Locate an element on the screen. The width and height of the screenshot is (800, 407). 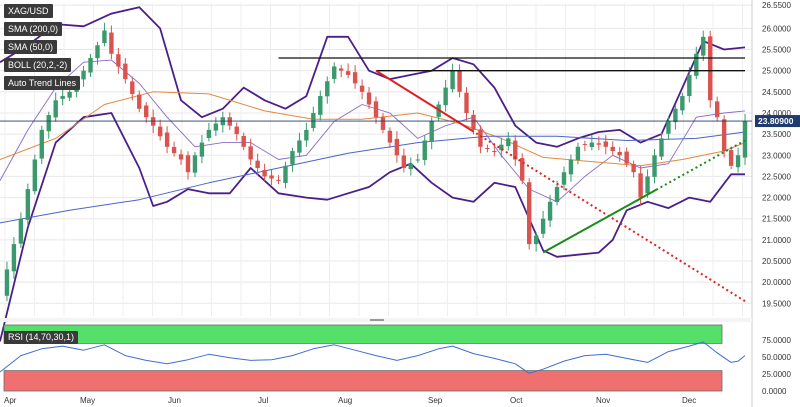
up-trend-line is located at coordinates (599, 221).